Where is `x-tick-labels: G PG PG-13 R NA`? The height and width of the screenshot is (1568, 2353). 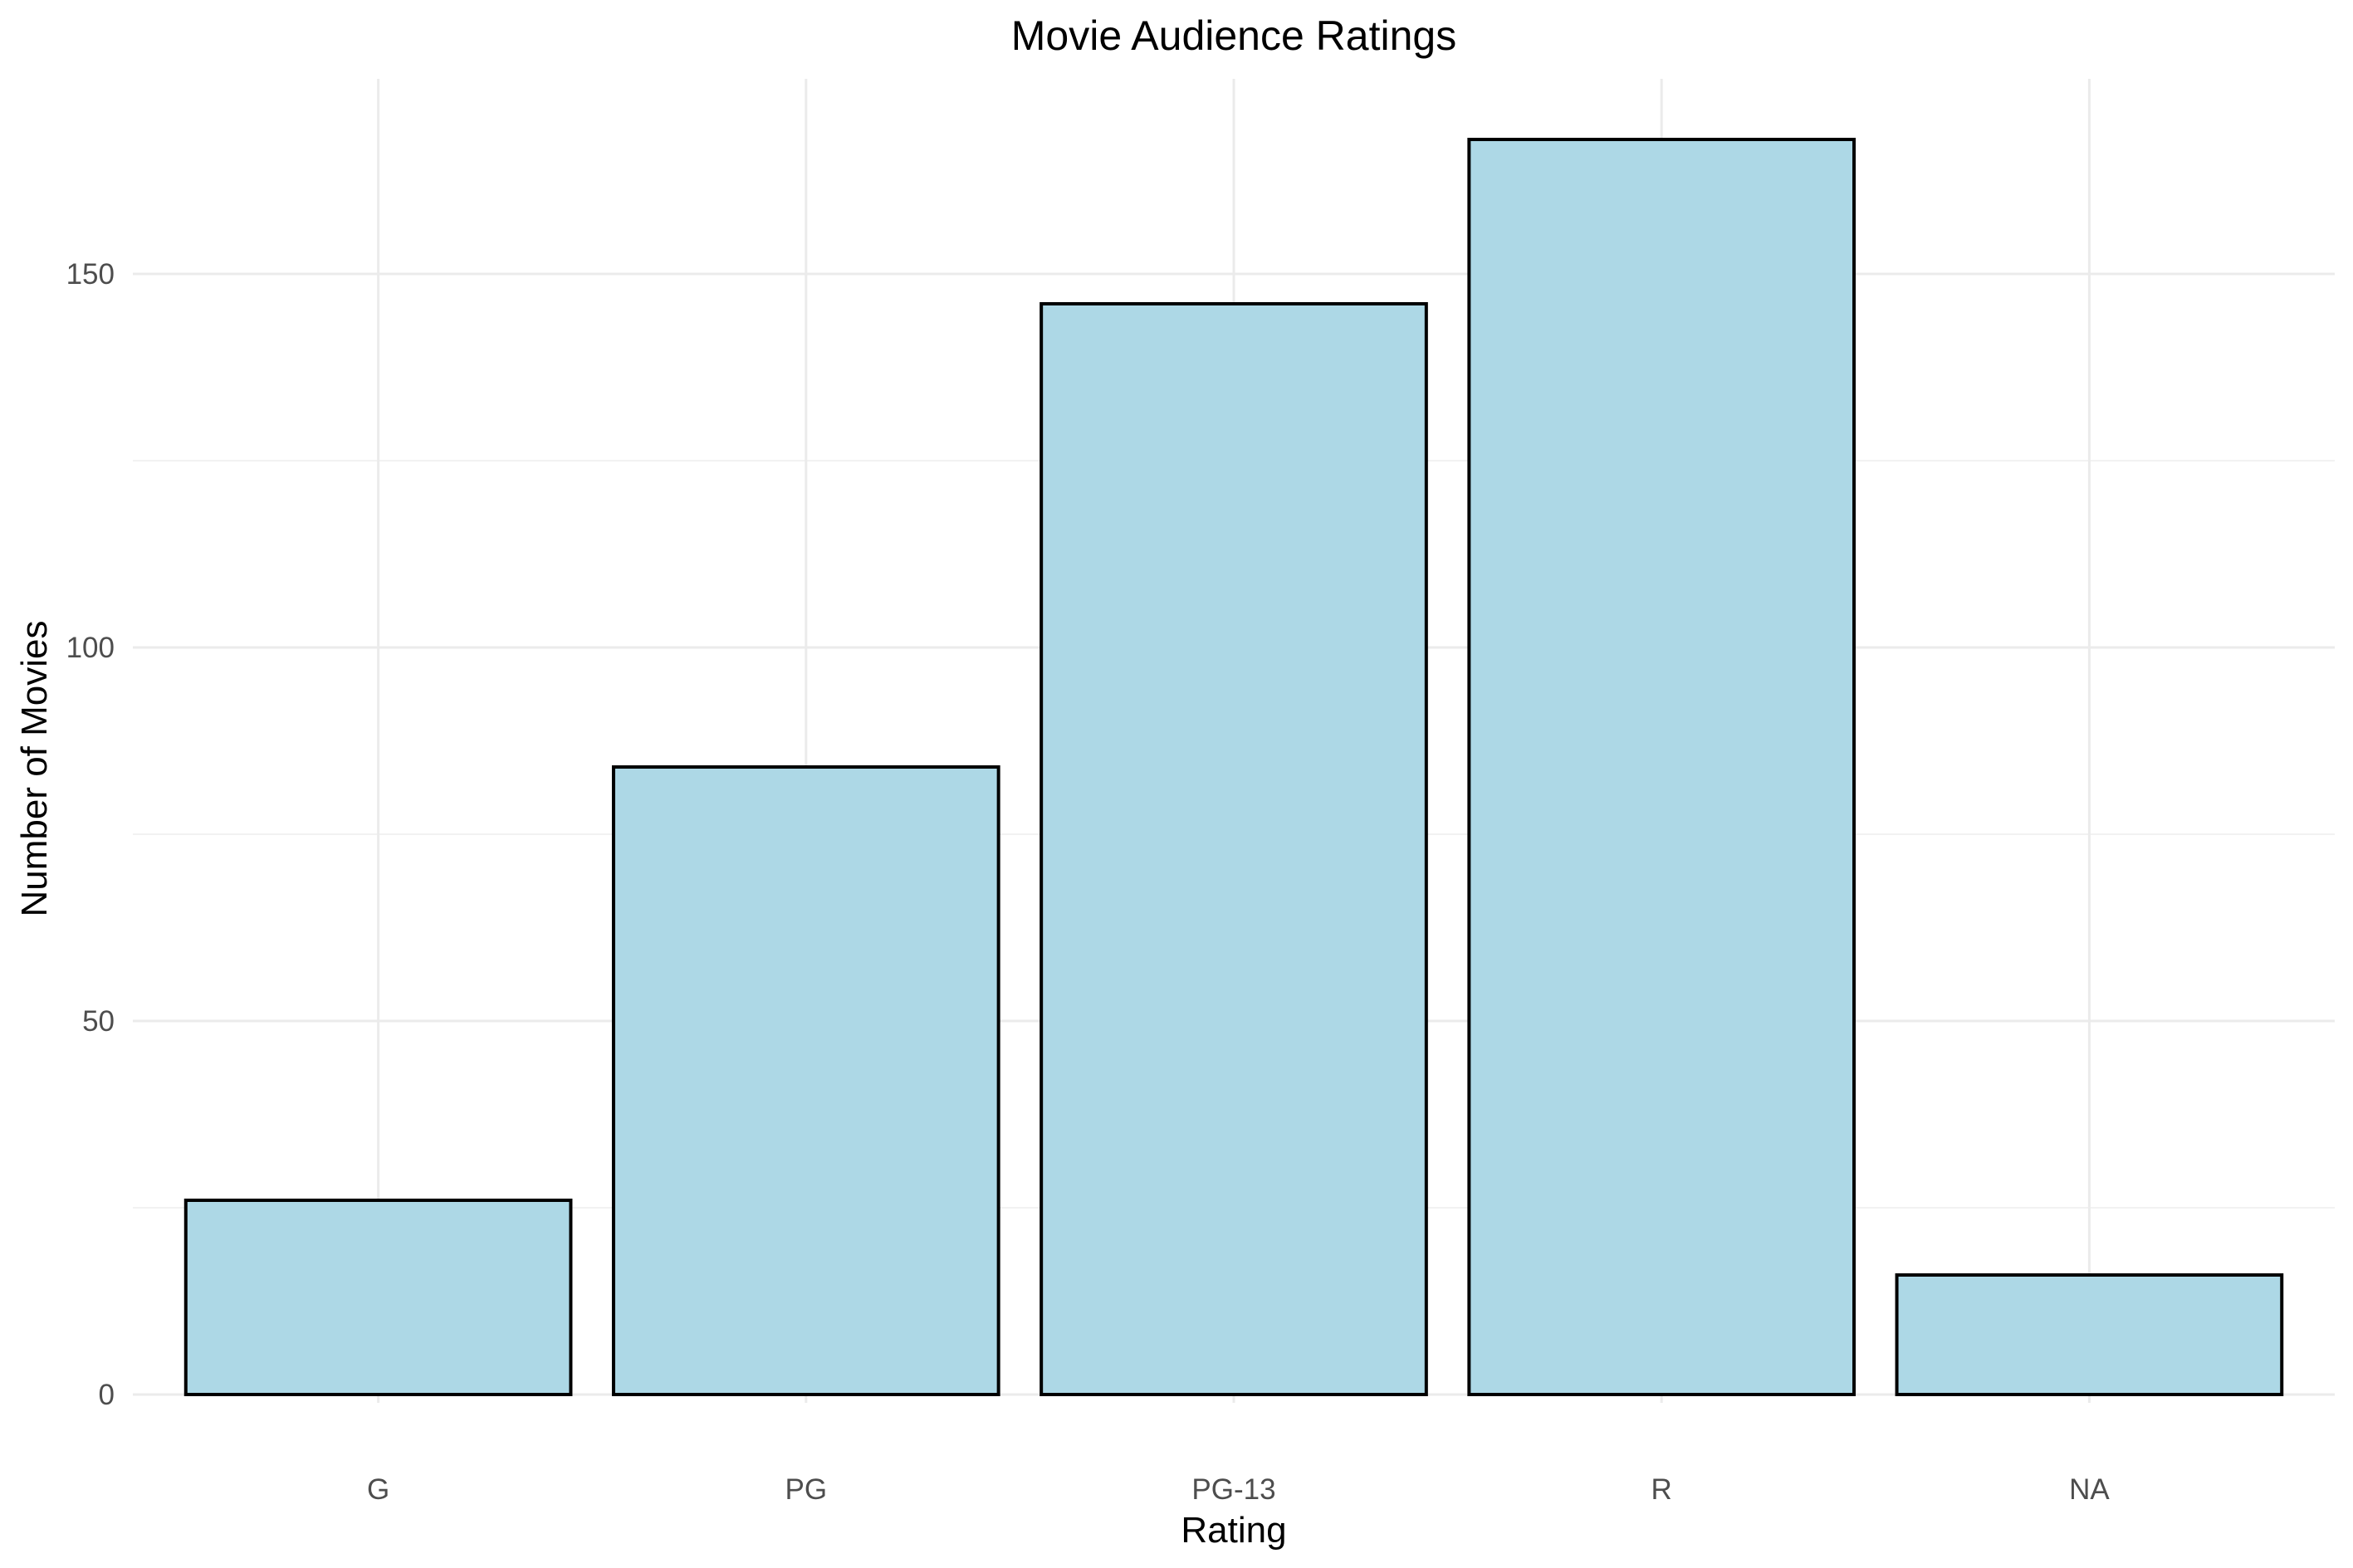 x-tick-labels: G PG PG-13 R NA is located at coordinates (1238, 1490).